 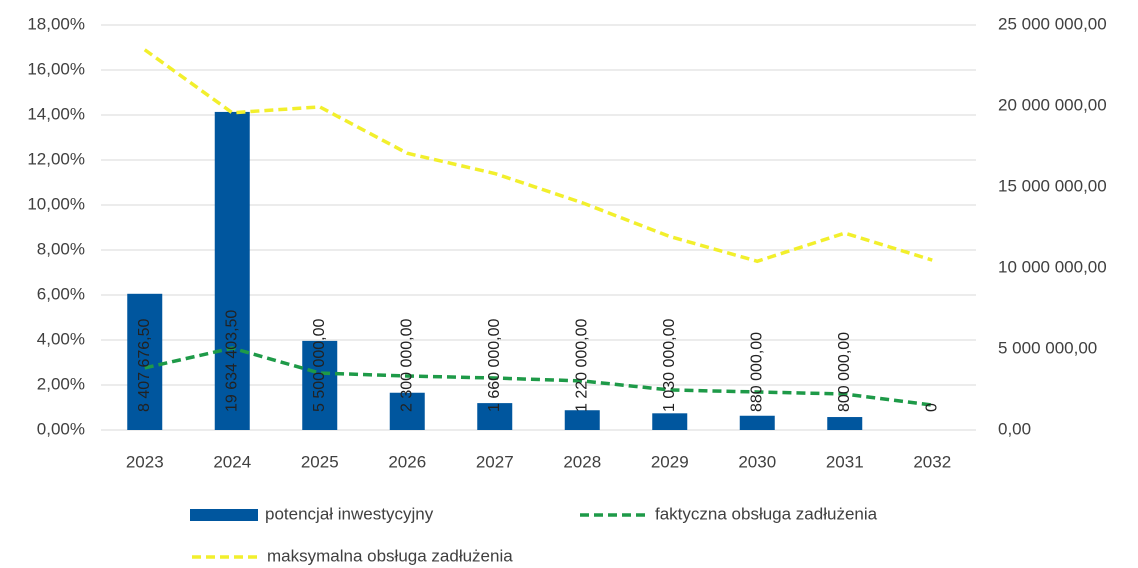 I want to click on y2-tick-label: 10 000 000,00, so click(x=1052, y=266).